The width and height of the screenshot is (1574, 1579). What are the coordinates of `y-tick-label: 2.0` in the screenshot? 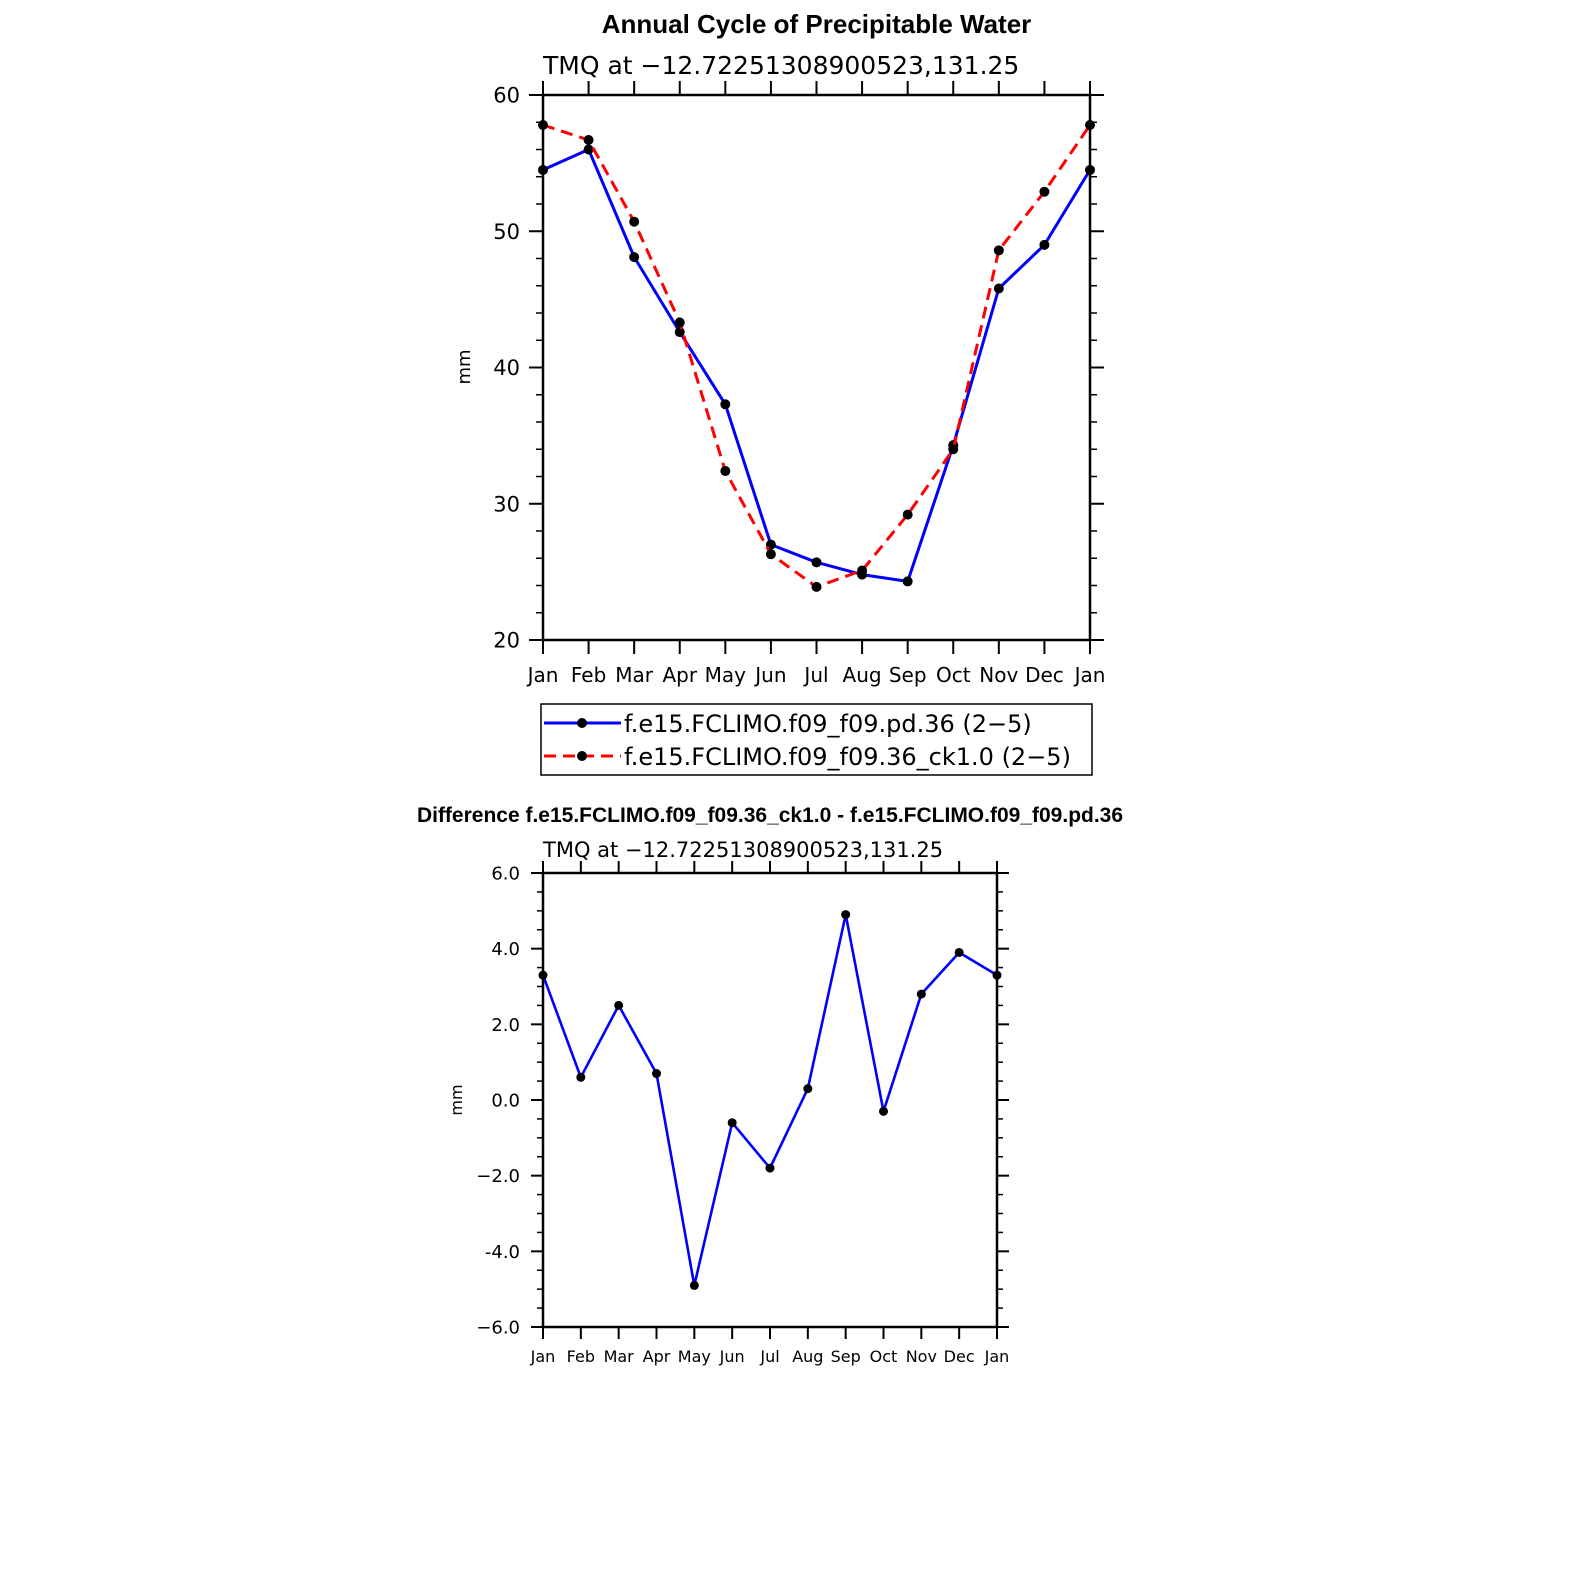 It's located at (505, 1025).